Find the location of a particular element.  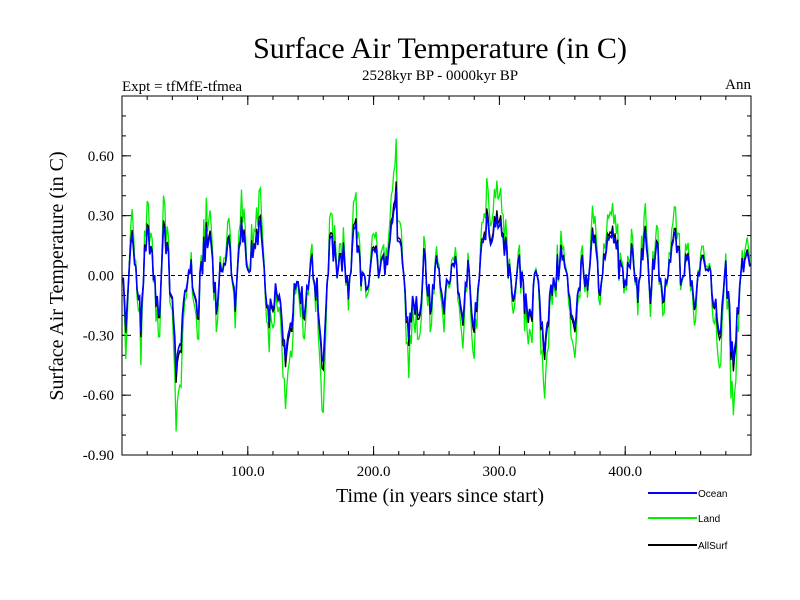

legend-label-ocean: Ocean is located at coordinates (712, 494).